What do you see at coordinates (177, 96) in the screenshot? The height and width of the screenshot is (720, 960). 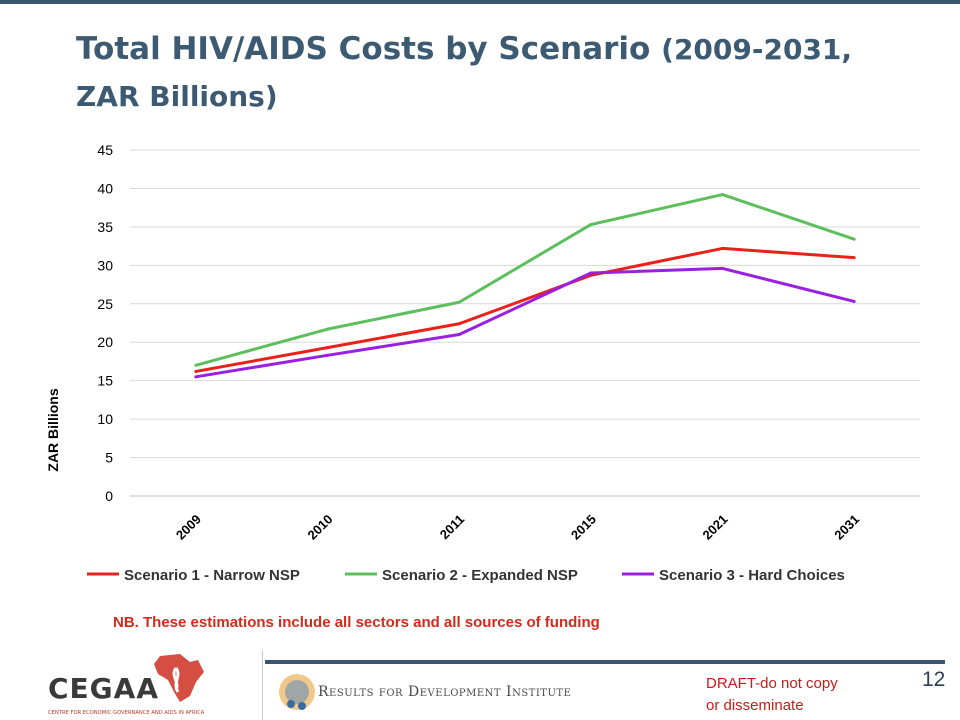 I see `title-line2: ZAR Billions)` at bounding box center [177, 96].